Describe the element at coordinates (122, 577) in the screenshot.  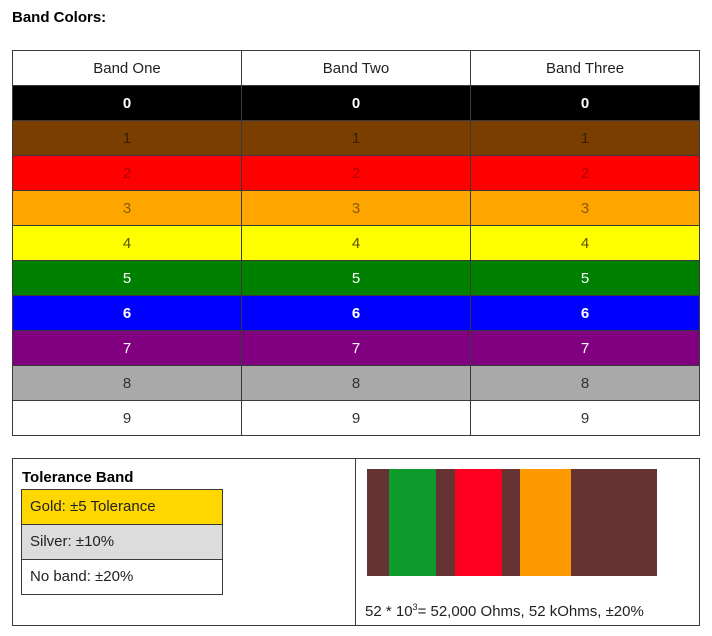
I see `tolerance-none: No band: ±20%` at that location.